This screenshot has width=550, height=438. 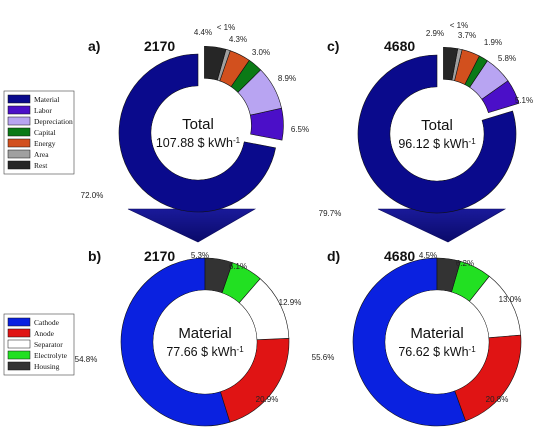 I want to click on panel-title-a: 2170, so click(x=159, y=46).